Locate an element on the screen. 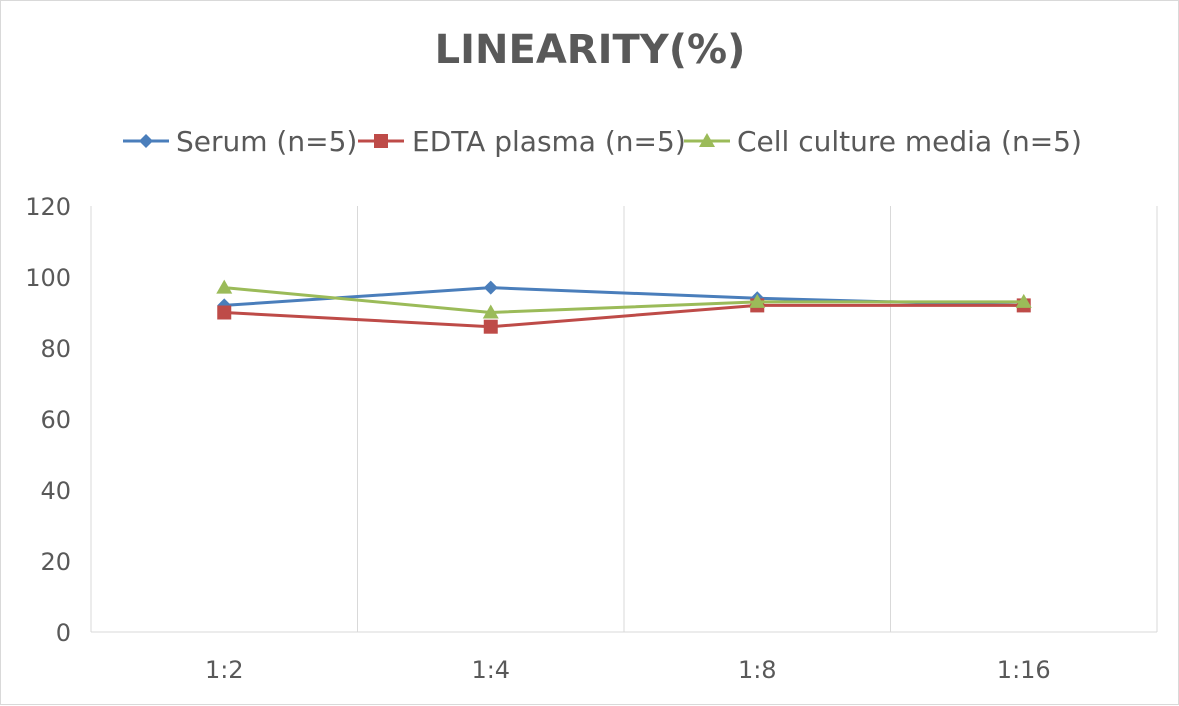 Image resolution: width=1179 pixels, height=706 pixels. y-tick-label: 100 is located at coordinates (48, 278).